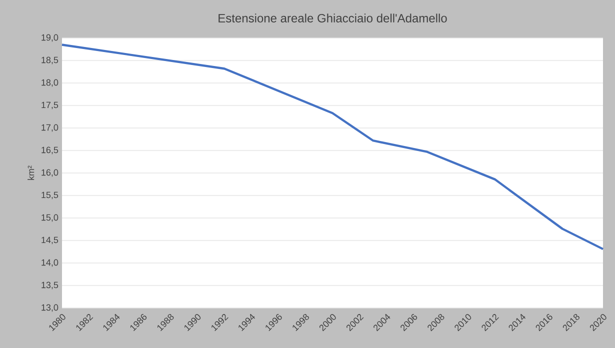 This screenshot has width=615, height=348. I want to click on y-tick-label: 15,0, so click(50, 218).